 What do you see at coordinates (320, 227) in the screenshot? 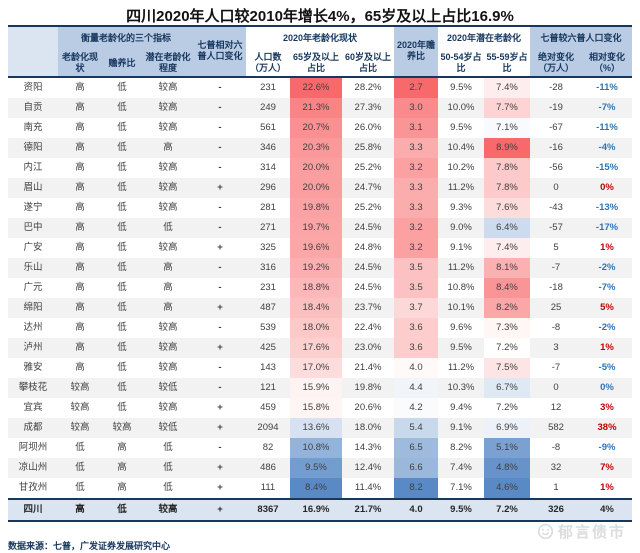
I see `table-row: 巴中高低低 -271 19.7% 24.5% 3.2 9.0% 6.4% -57 -17%` at bounding box center [320, 227].